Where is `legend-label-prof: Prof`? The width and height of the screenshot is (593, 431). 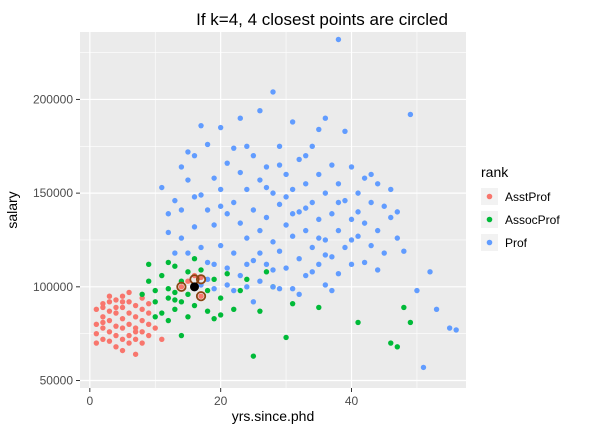
legend-label-prof: Prof is located at coordinates (516, 243).